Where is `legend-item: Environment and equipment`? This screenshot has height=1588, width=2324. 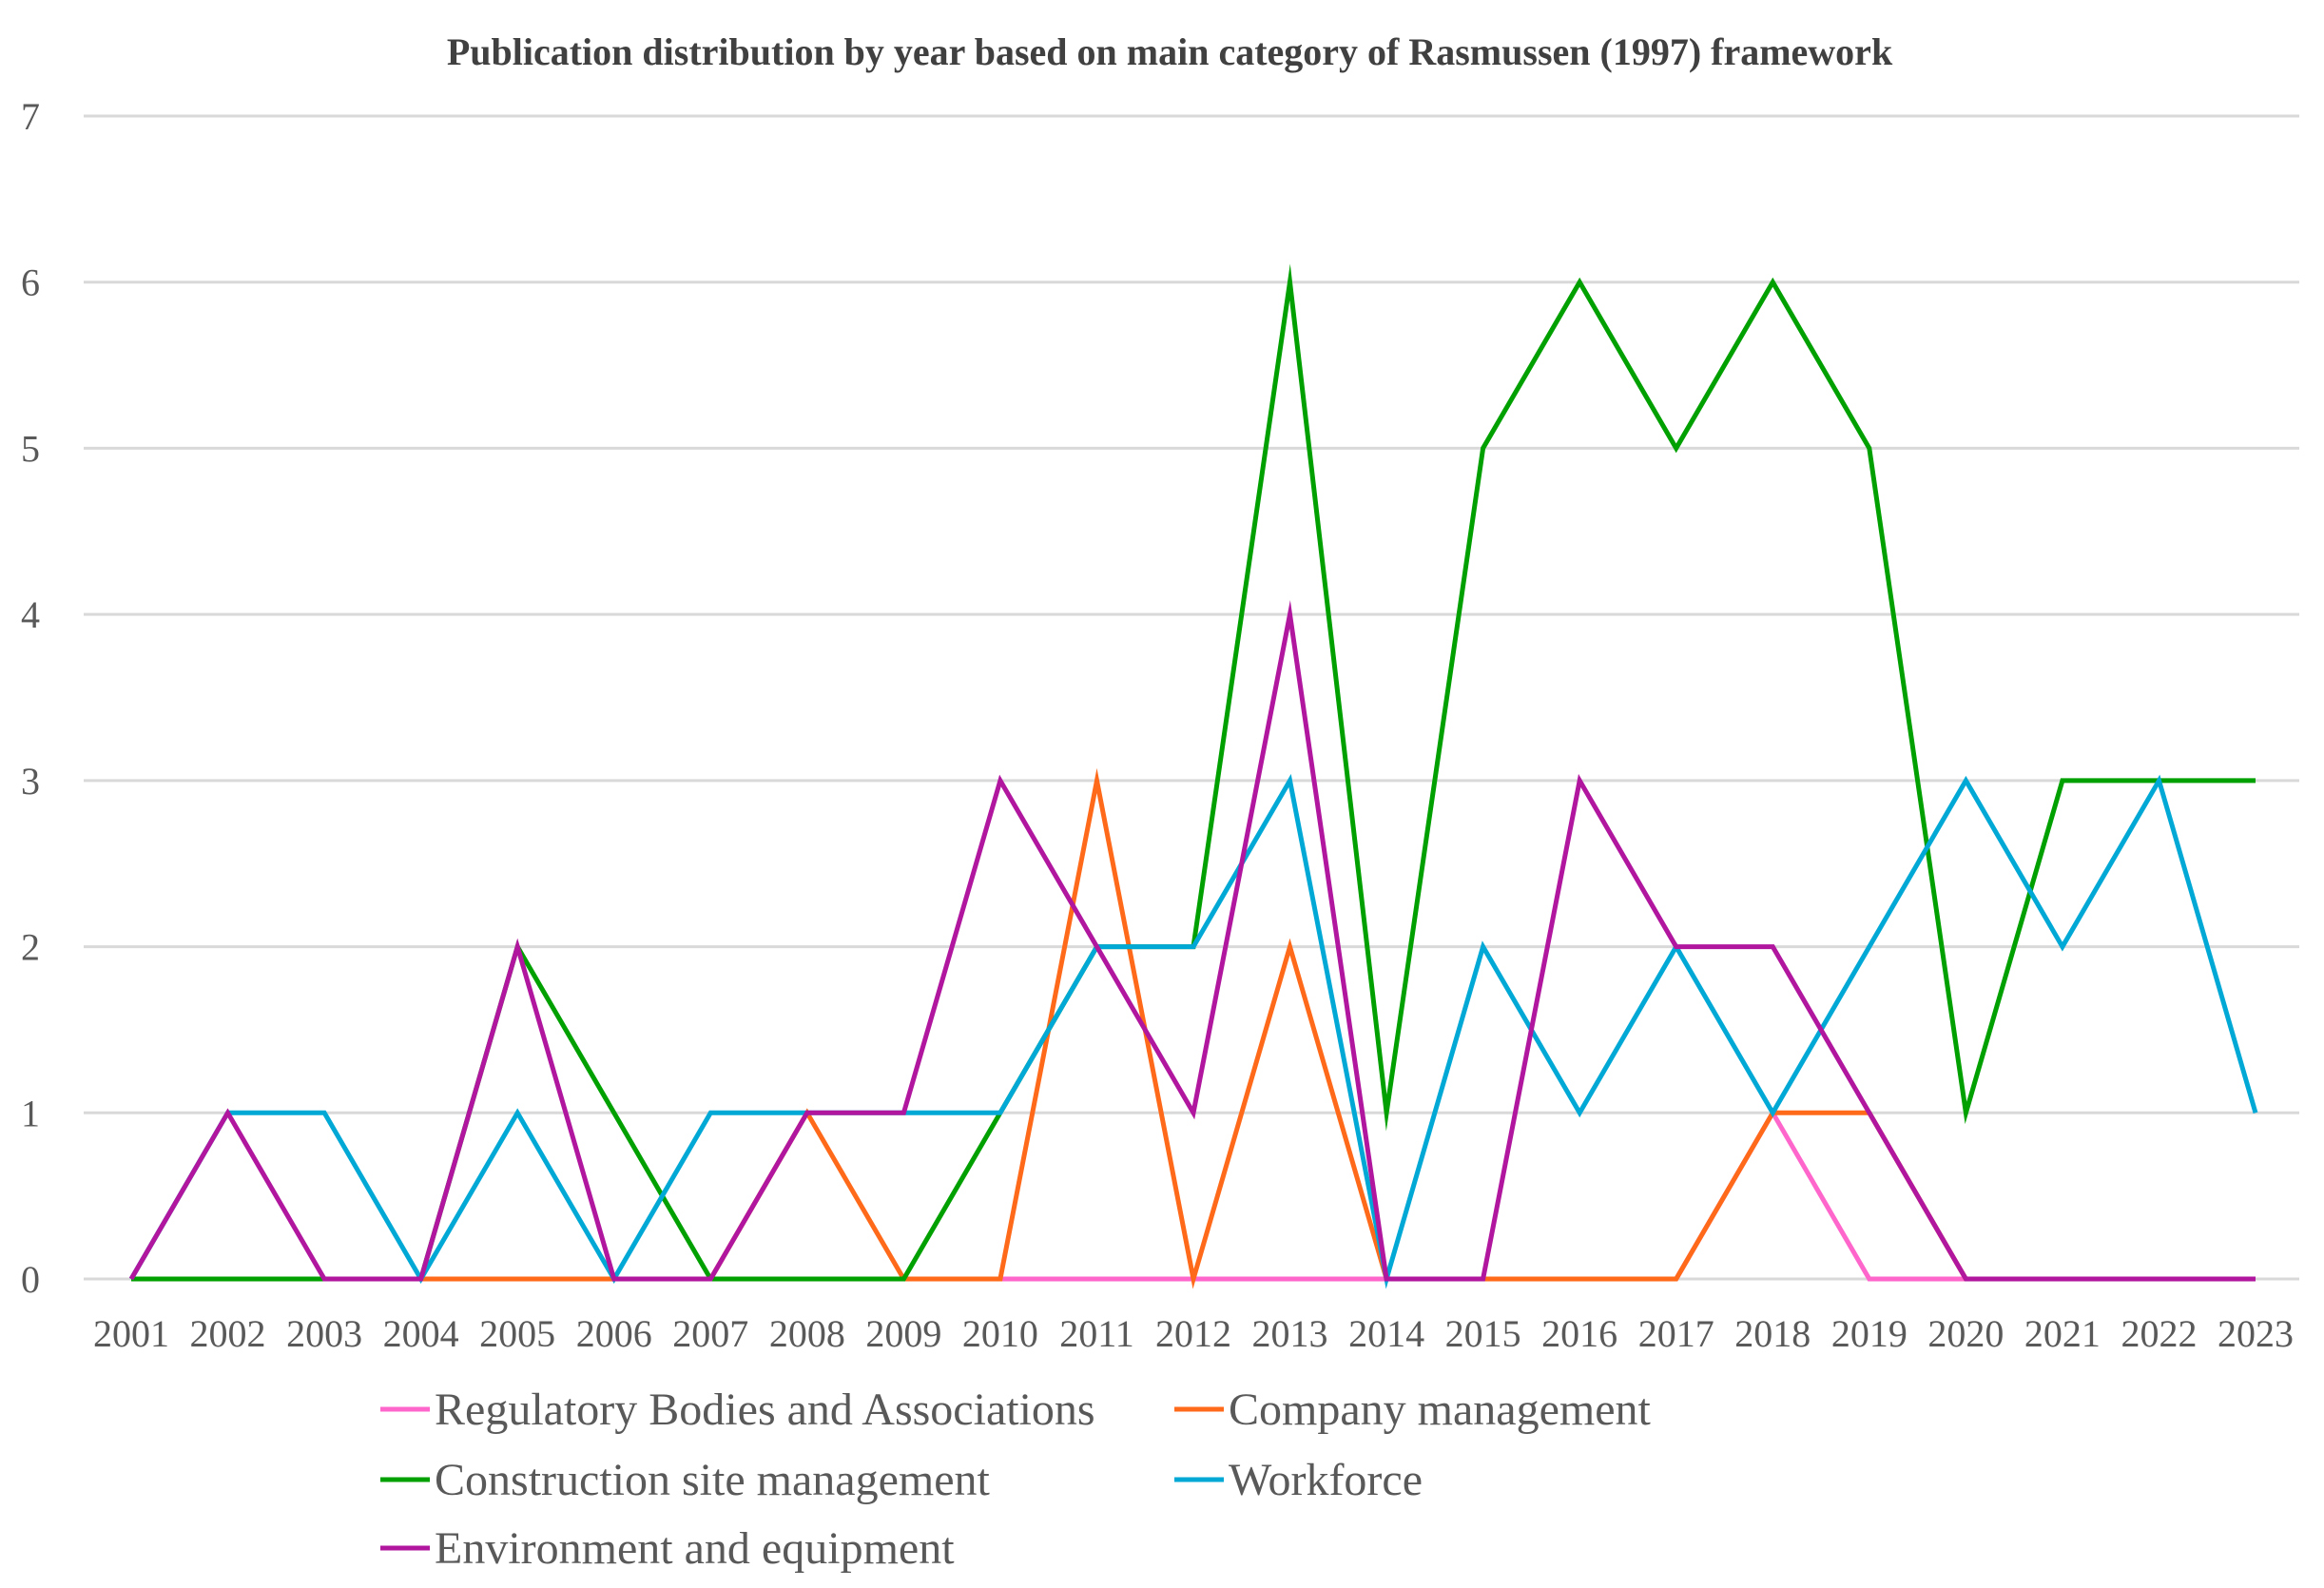
legend-item: Environment and equipment is located at coordinates (667, 1548).